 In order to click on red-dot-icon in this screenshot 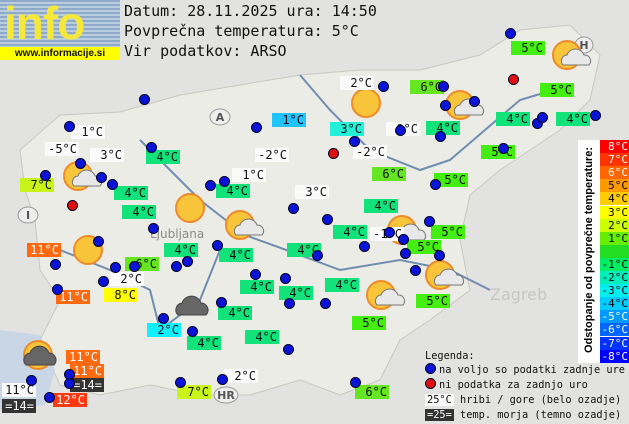, I will do `click(430, 383)`.